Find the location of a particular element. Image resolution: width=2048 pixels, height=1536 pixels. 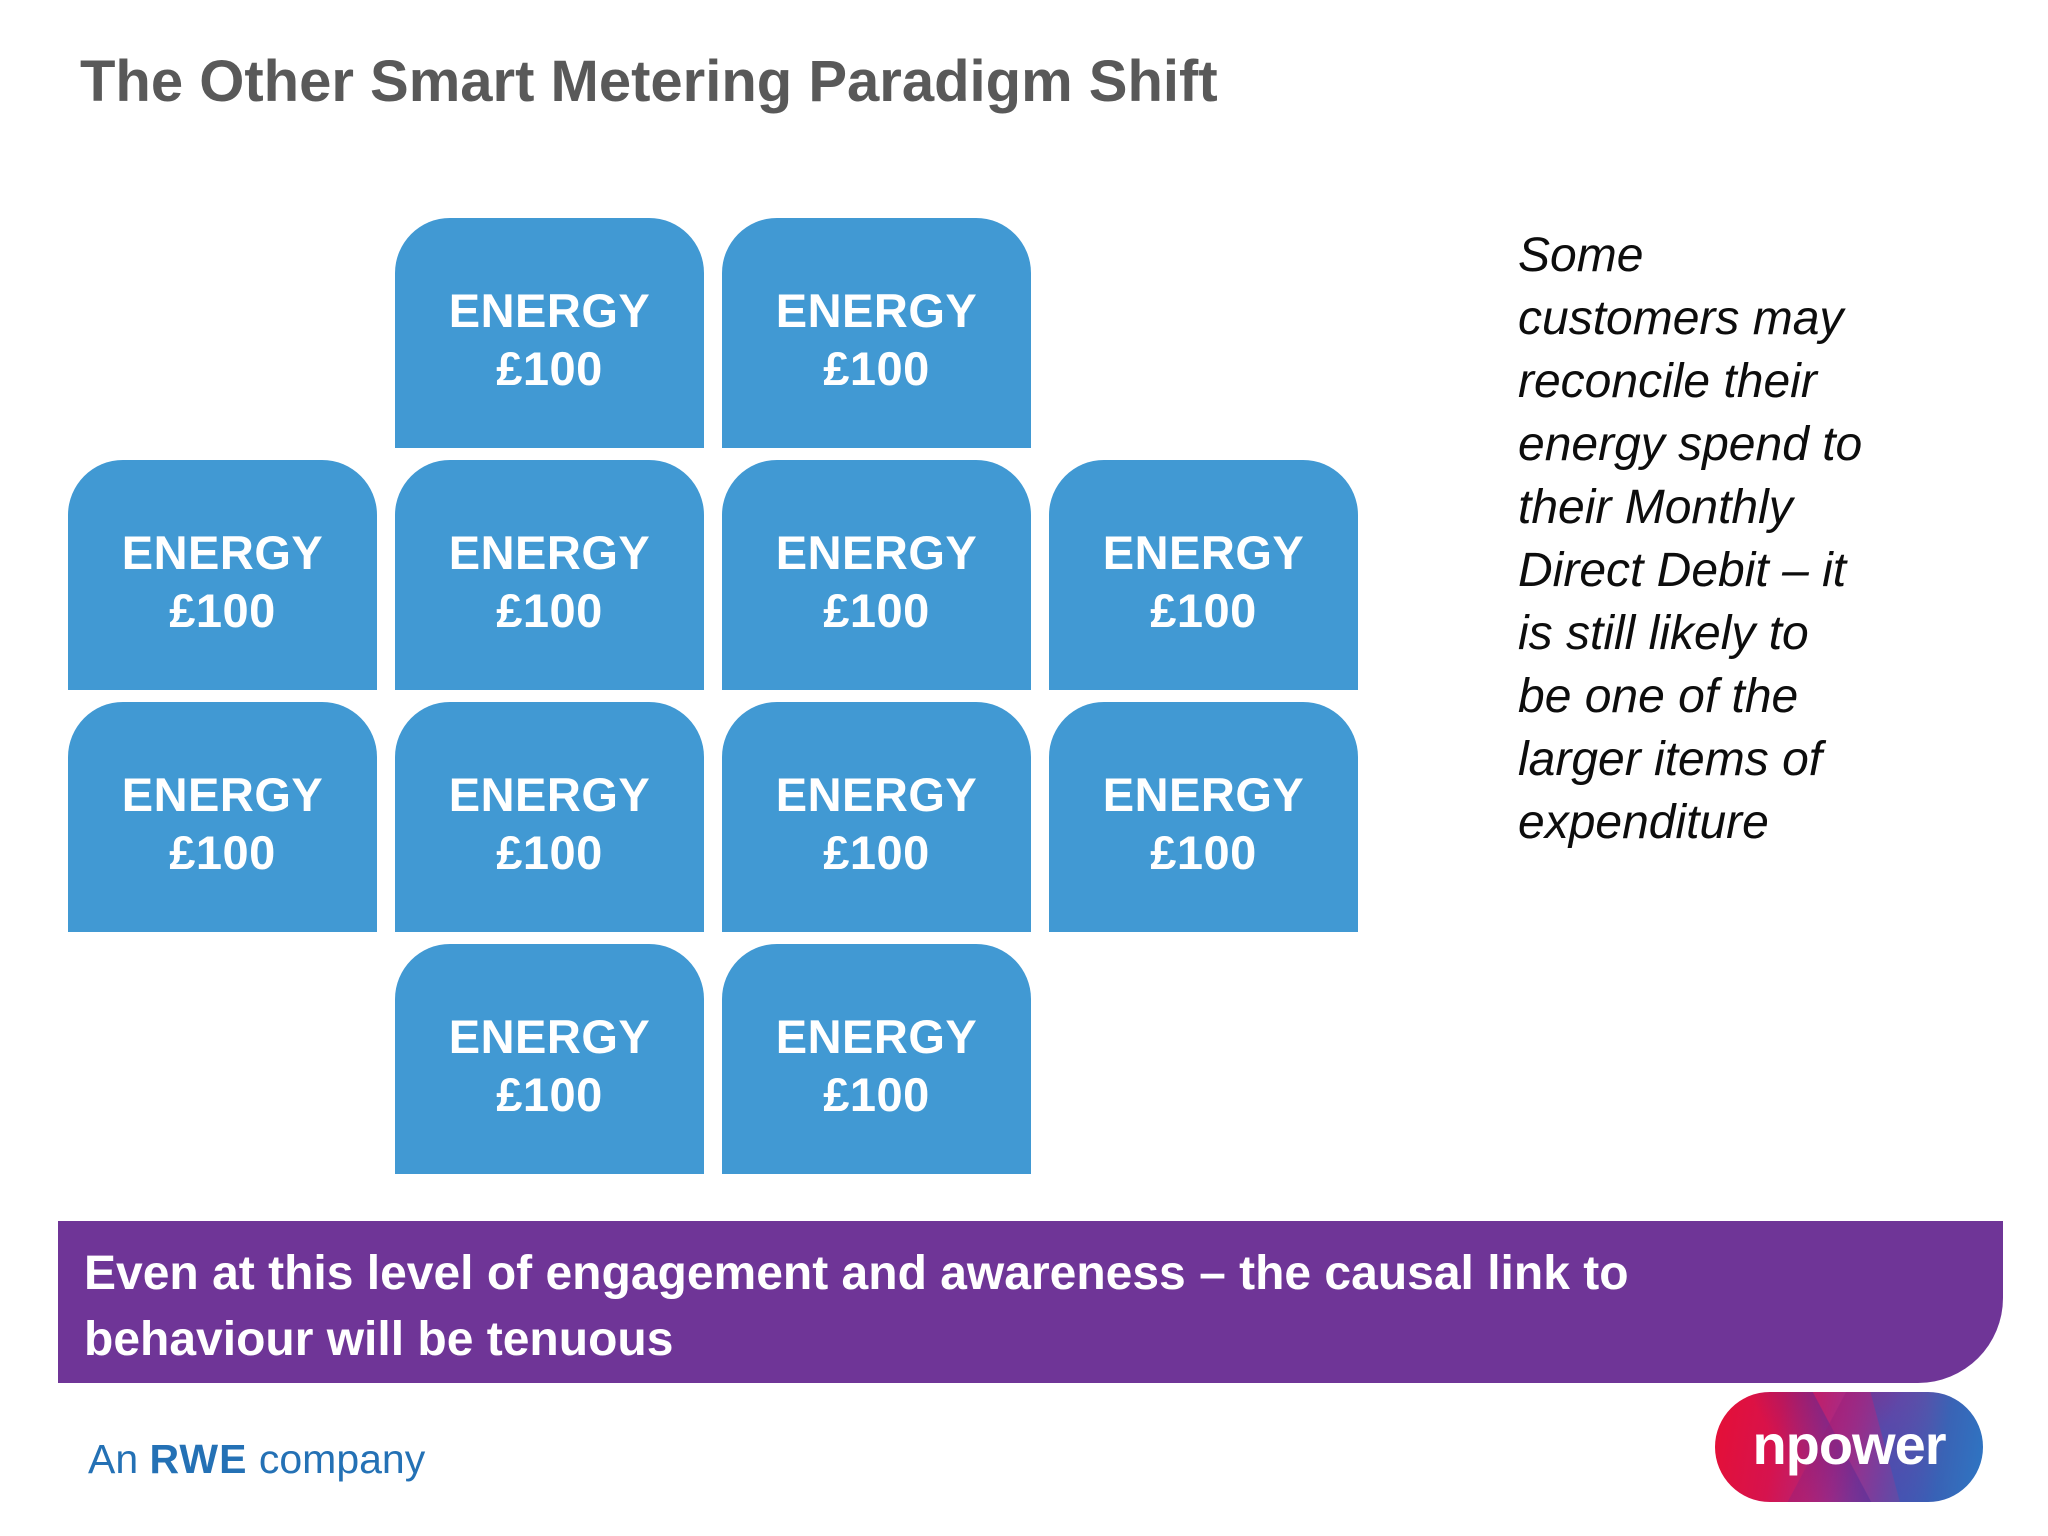

slide-title: The Other Smart Metering Paradigm Shift is located at coordinates (649, 81).